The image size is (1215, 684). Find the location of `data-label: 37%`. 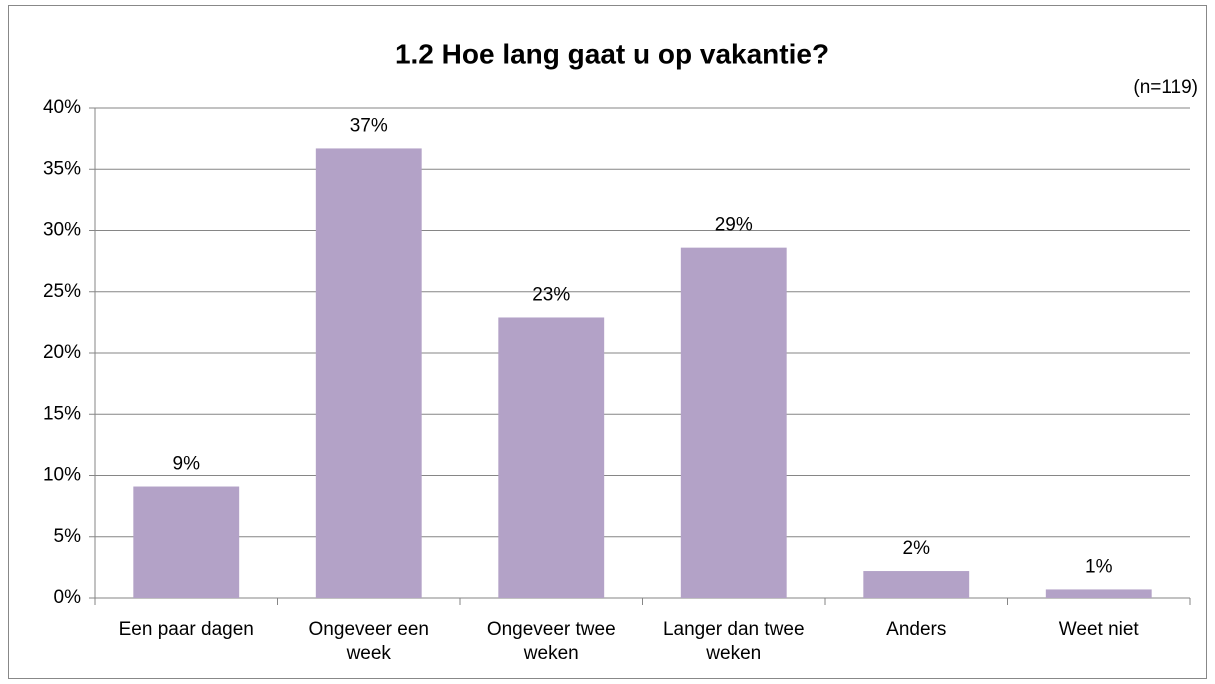

data-label: 37% is located at coordinates (369, 125).